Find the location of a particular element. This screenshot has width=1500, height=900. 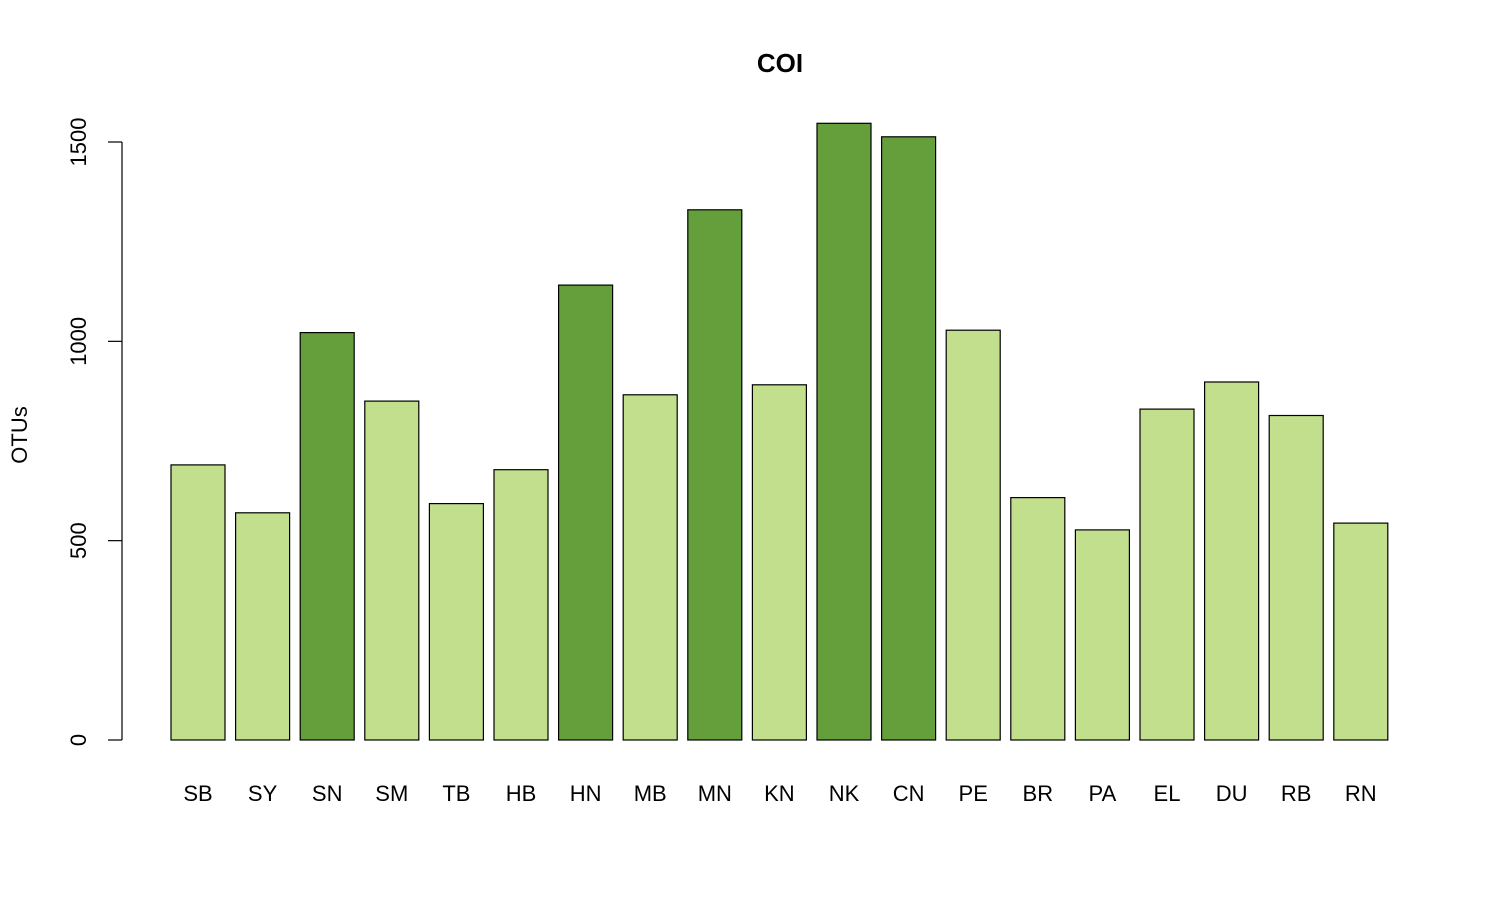

x-tick-label-mn: MN is located at coordinates (715, 793).